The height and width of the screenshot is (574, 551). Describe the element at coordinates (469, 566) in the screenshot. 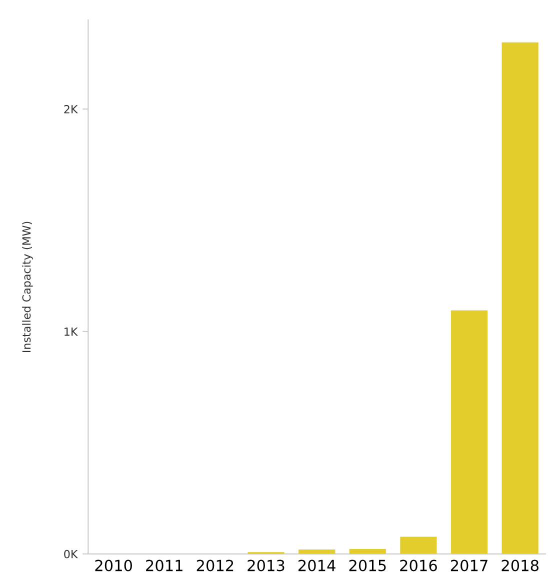

I see `x-tick-label: 2017` at that location.